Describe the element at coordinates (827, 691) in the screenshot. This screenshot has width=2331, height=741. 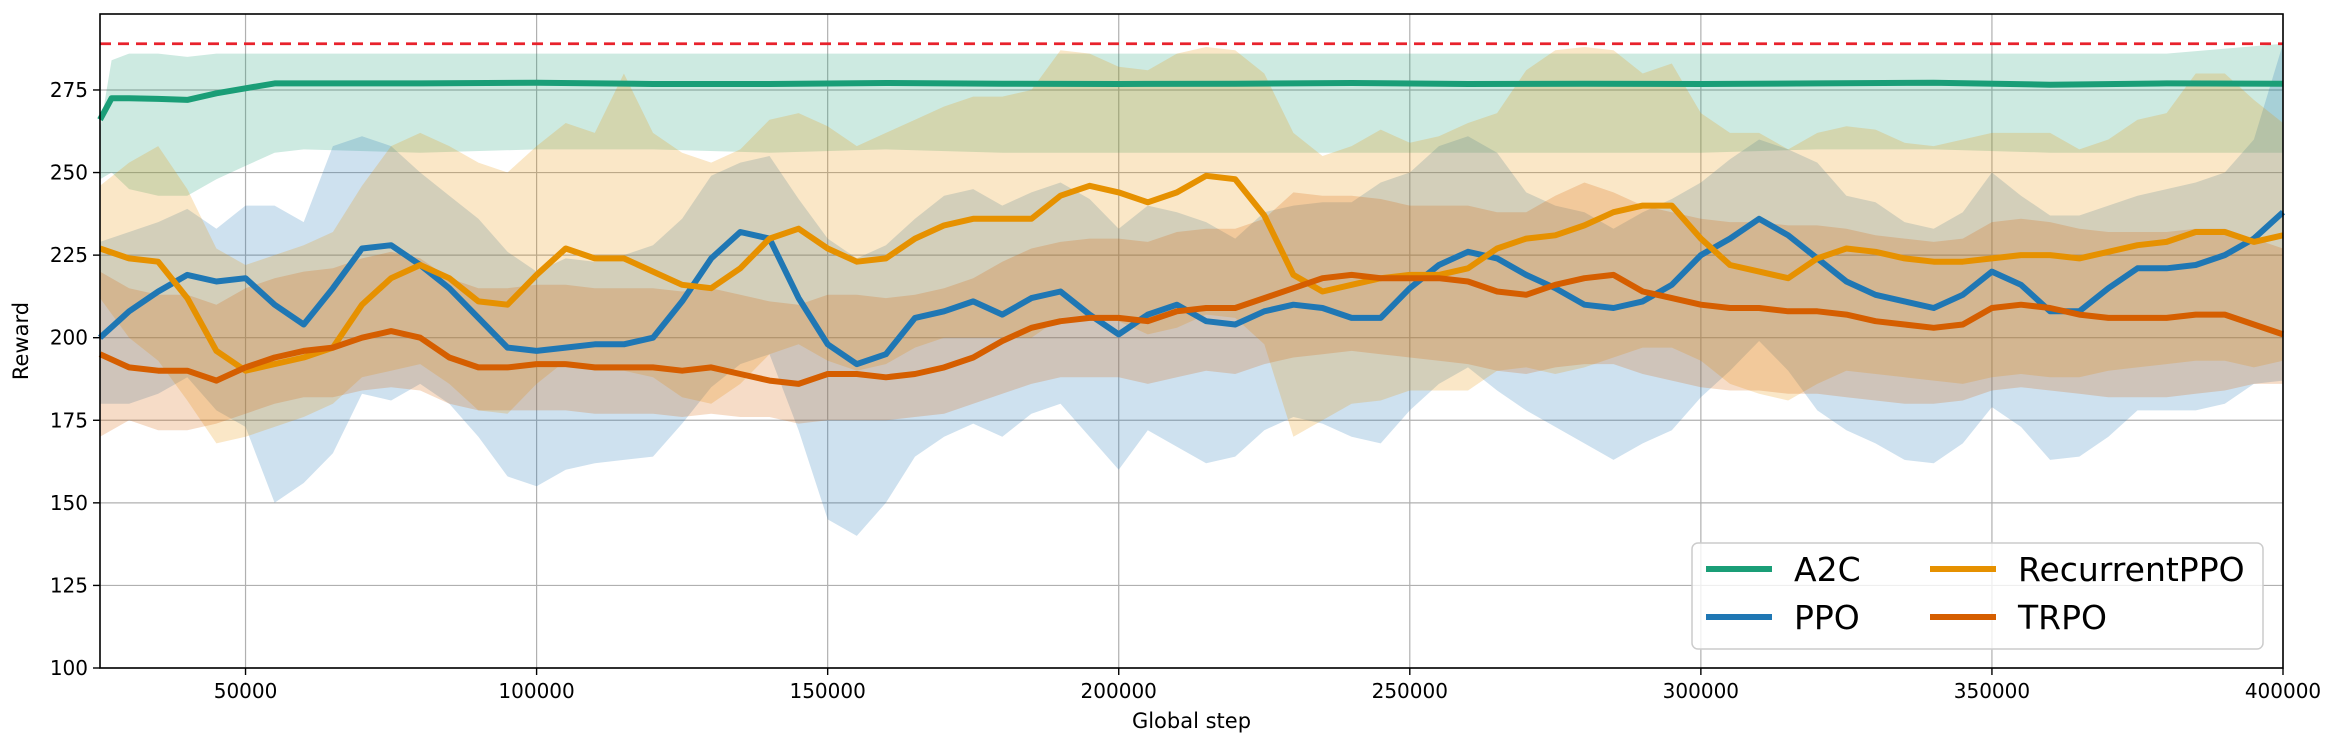
I see `x-tick-label: 150000` at that location.